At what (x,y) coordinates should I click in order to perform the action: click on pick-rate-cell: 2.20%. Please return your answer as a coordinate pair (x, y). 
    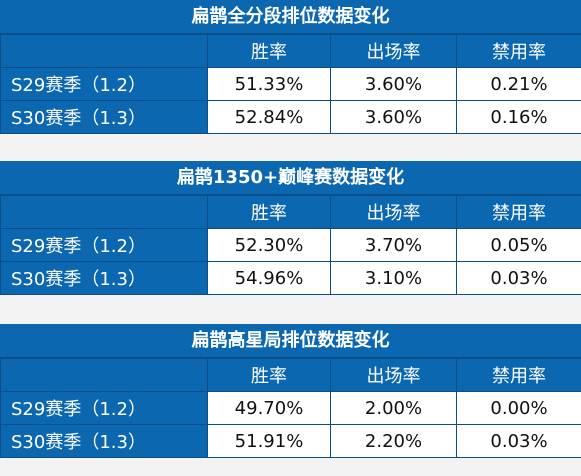
    Looking at the image, I should click on (393, 441).